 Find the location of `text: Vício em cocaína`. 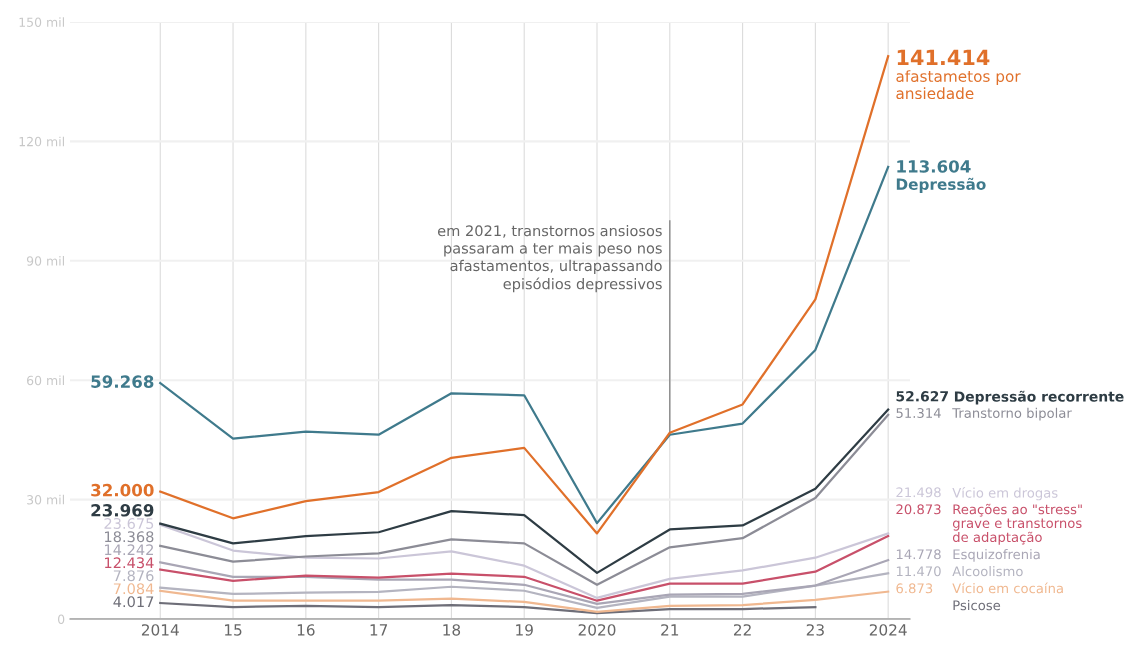

text: Vício em cocaína is located at coordinates (1007, 588).